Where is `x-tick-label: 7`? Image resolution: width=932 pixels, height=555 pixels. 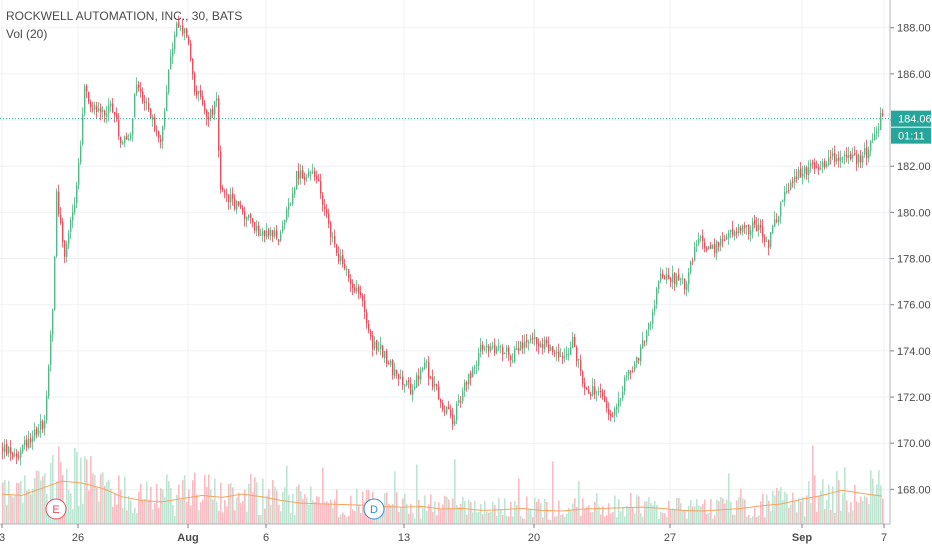
x-tick-label: 7 is located at coordinates (884, 538).